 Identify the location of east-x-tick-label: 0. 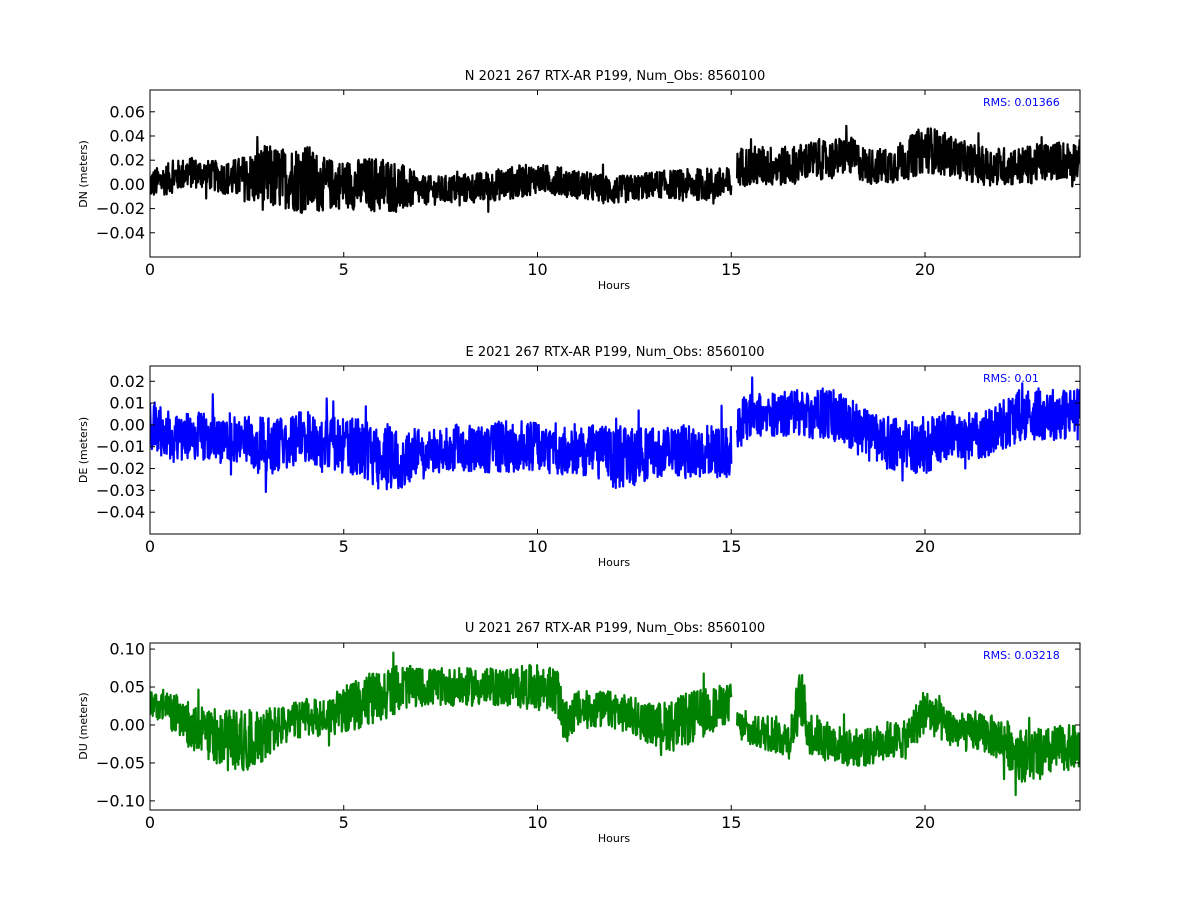
(150, 546).